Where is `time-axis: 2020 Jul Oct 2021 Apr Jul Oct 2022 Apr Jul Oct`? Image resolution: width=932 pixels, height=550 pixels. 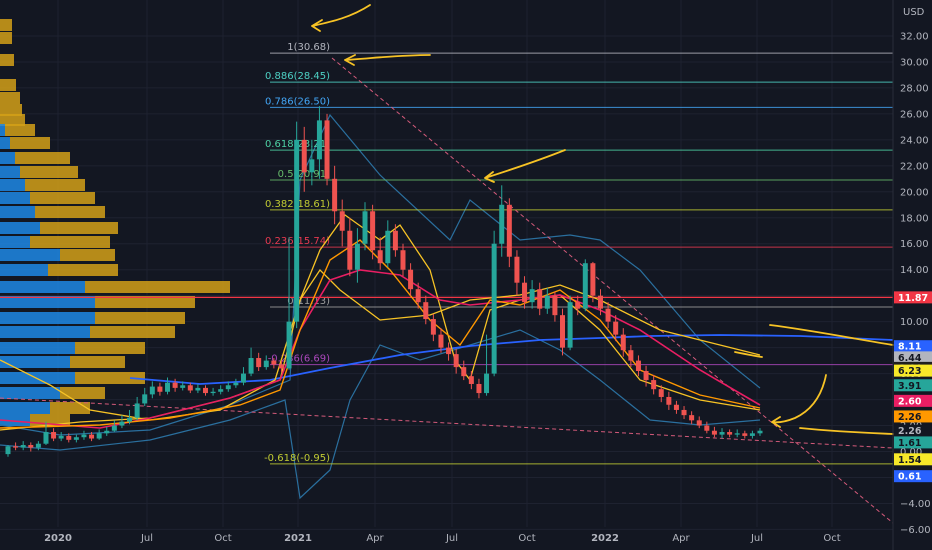
time-axis: 2020 Jul Oct 2021 Apr Jul Oct 2022 Apr Jul Oct is located at coordinates (442, 538).